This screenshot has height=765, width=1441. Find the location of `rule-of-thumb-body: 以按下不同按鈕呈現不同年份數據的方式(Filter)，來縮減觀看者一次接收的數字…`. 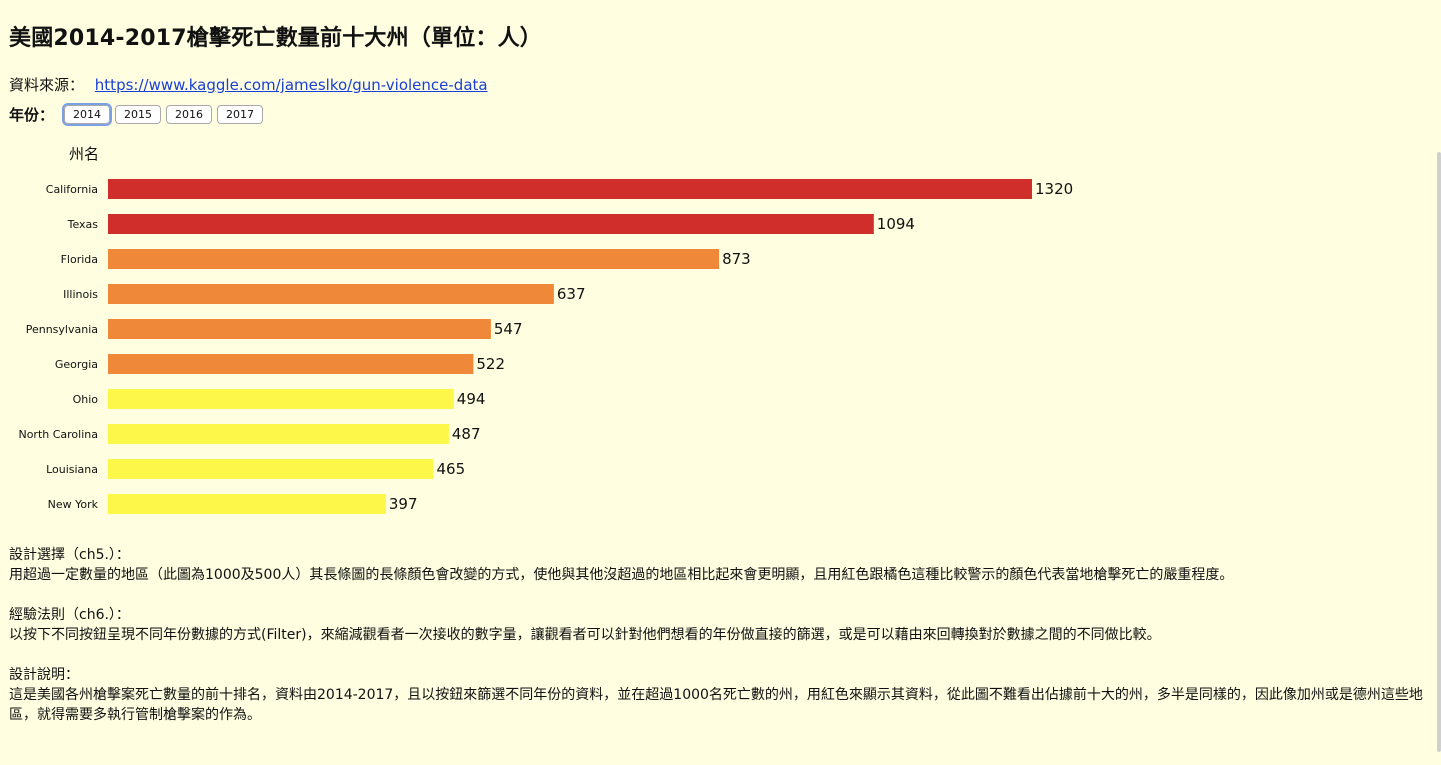

rule-of-thumb-body: 以按下不同按鈕呈現不同年份數據的方式(Filter)，來縮減觀看者一次接收的數字… is located at coordinates (585, 635).